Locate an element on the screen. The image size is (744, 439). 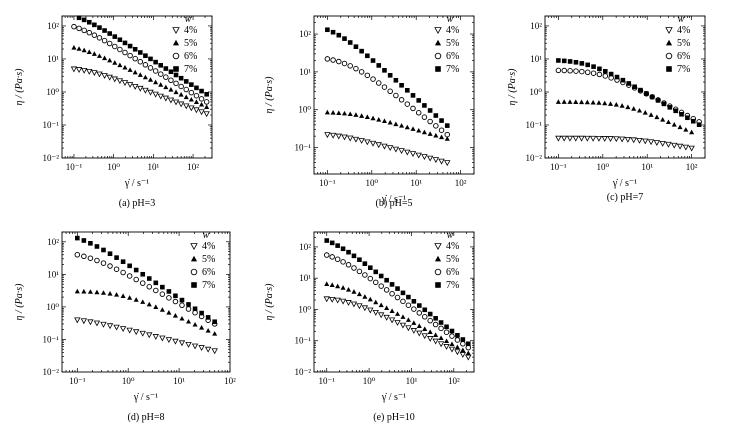
x-tick-label: 10⁻¹ is located at coordinates (327, 381).